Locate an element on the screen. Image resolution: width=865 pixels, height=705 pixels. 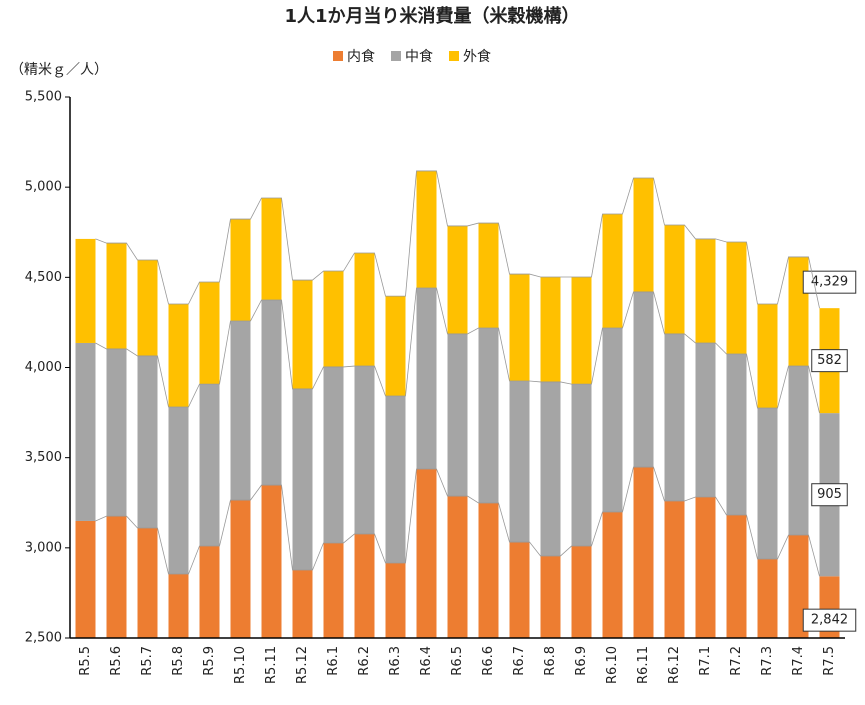
x-tick-label: R6.2 is located at coordinates (364, 661).